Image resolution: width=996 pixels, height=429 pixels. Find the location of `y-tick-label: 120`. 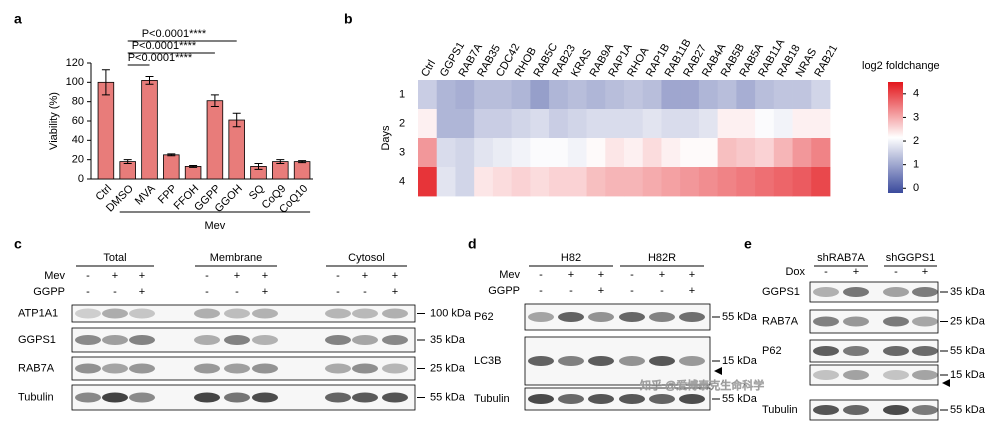

y-tick-label: 120 is located at coordinates (75, 63).